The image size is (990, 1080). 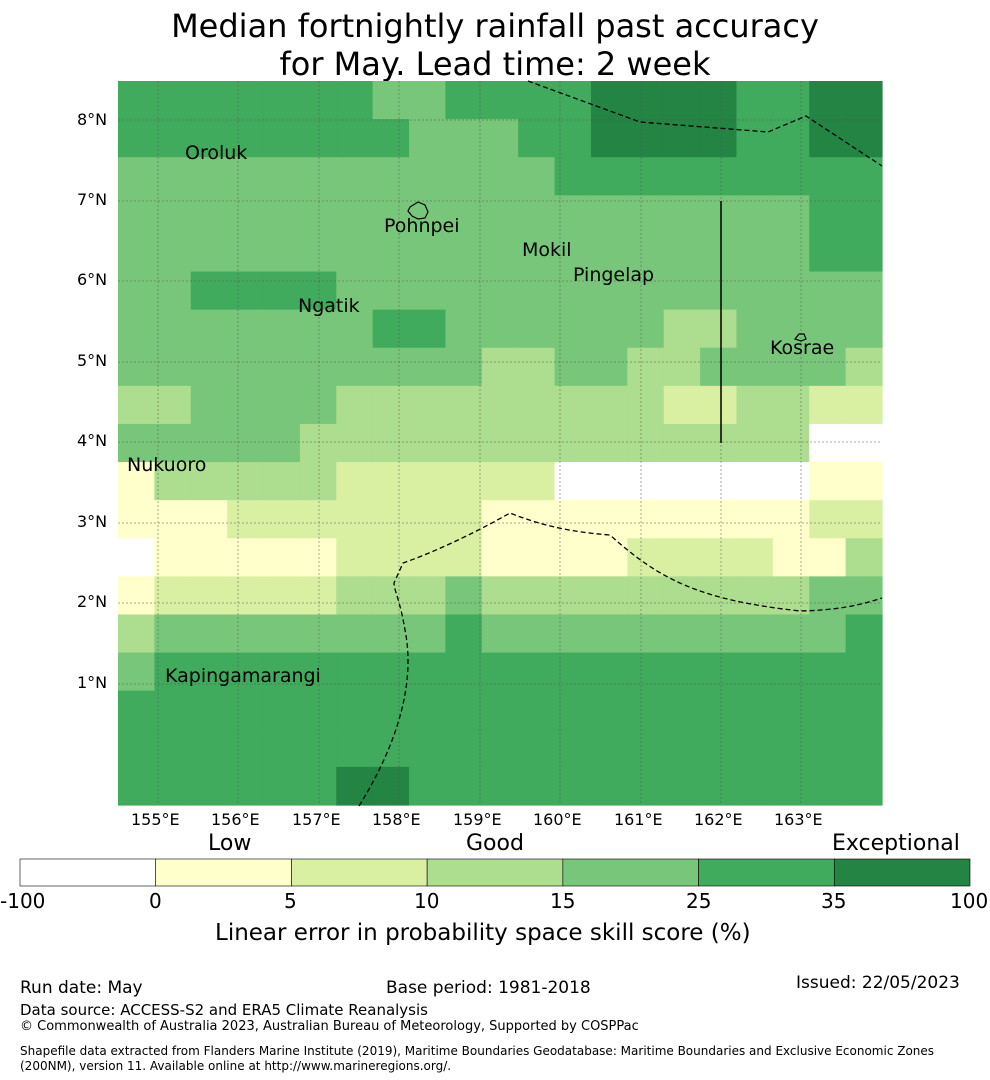 I want to click on lon-tick-label: 158°E, so click(x=396, y=819).